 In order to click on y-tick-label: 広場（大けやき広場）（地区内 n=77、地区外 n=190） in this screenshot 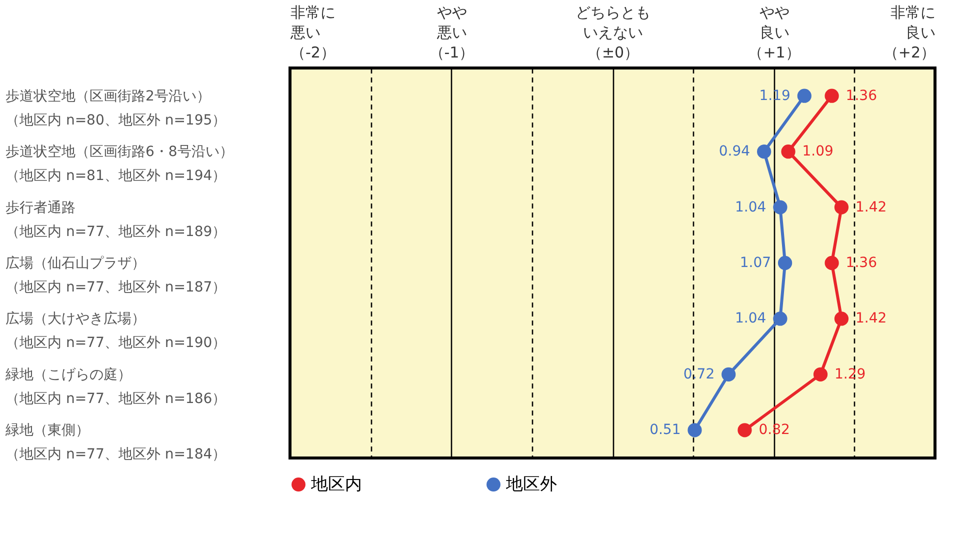, I will do `click(116, 331)`.